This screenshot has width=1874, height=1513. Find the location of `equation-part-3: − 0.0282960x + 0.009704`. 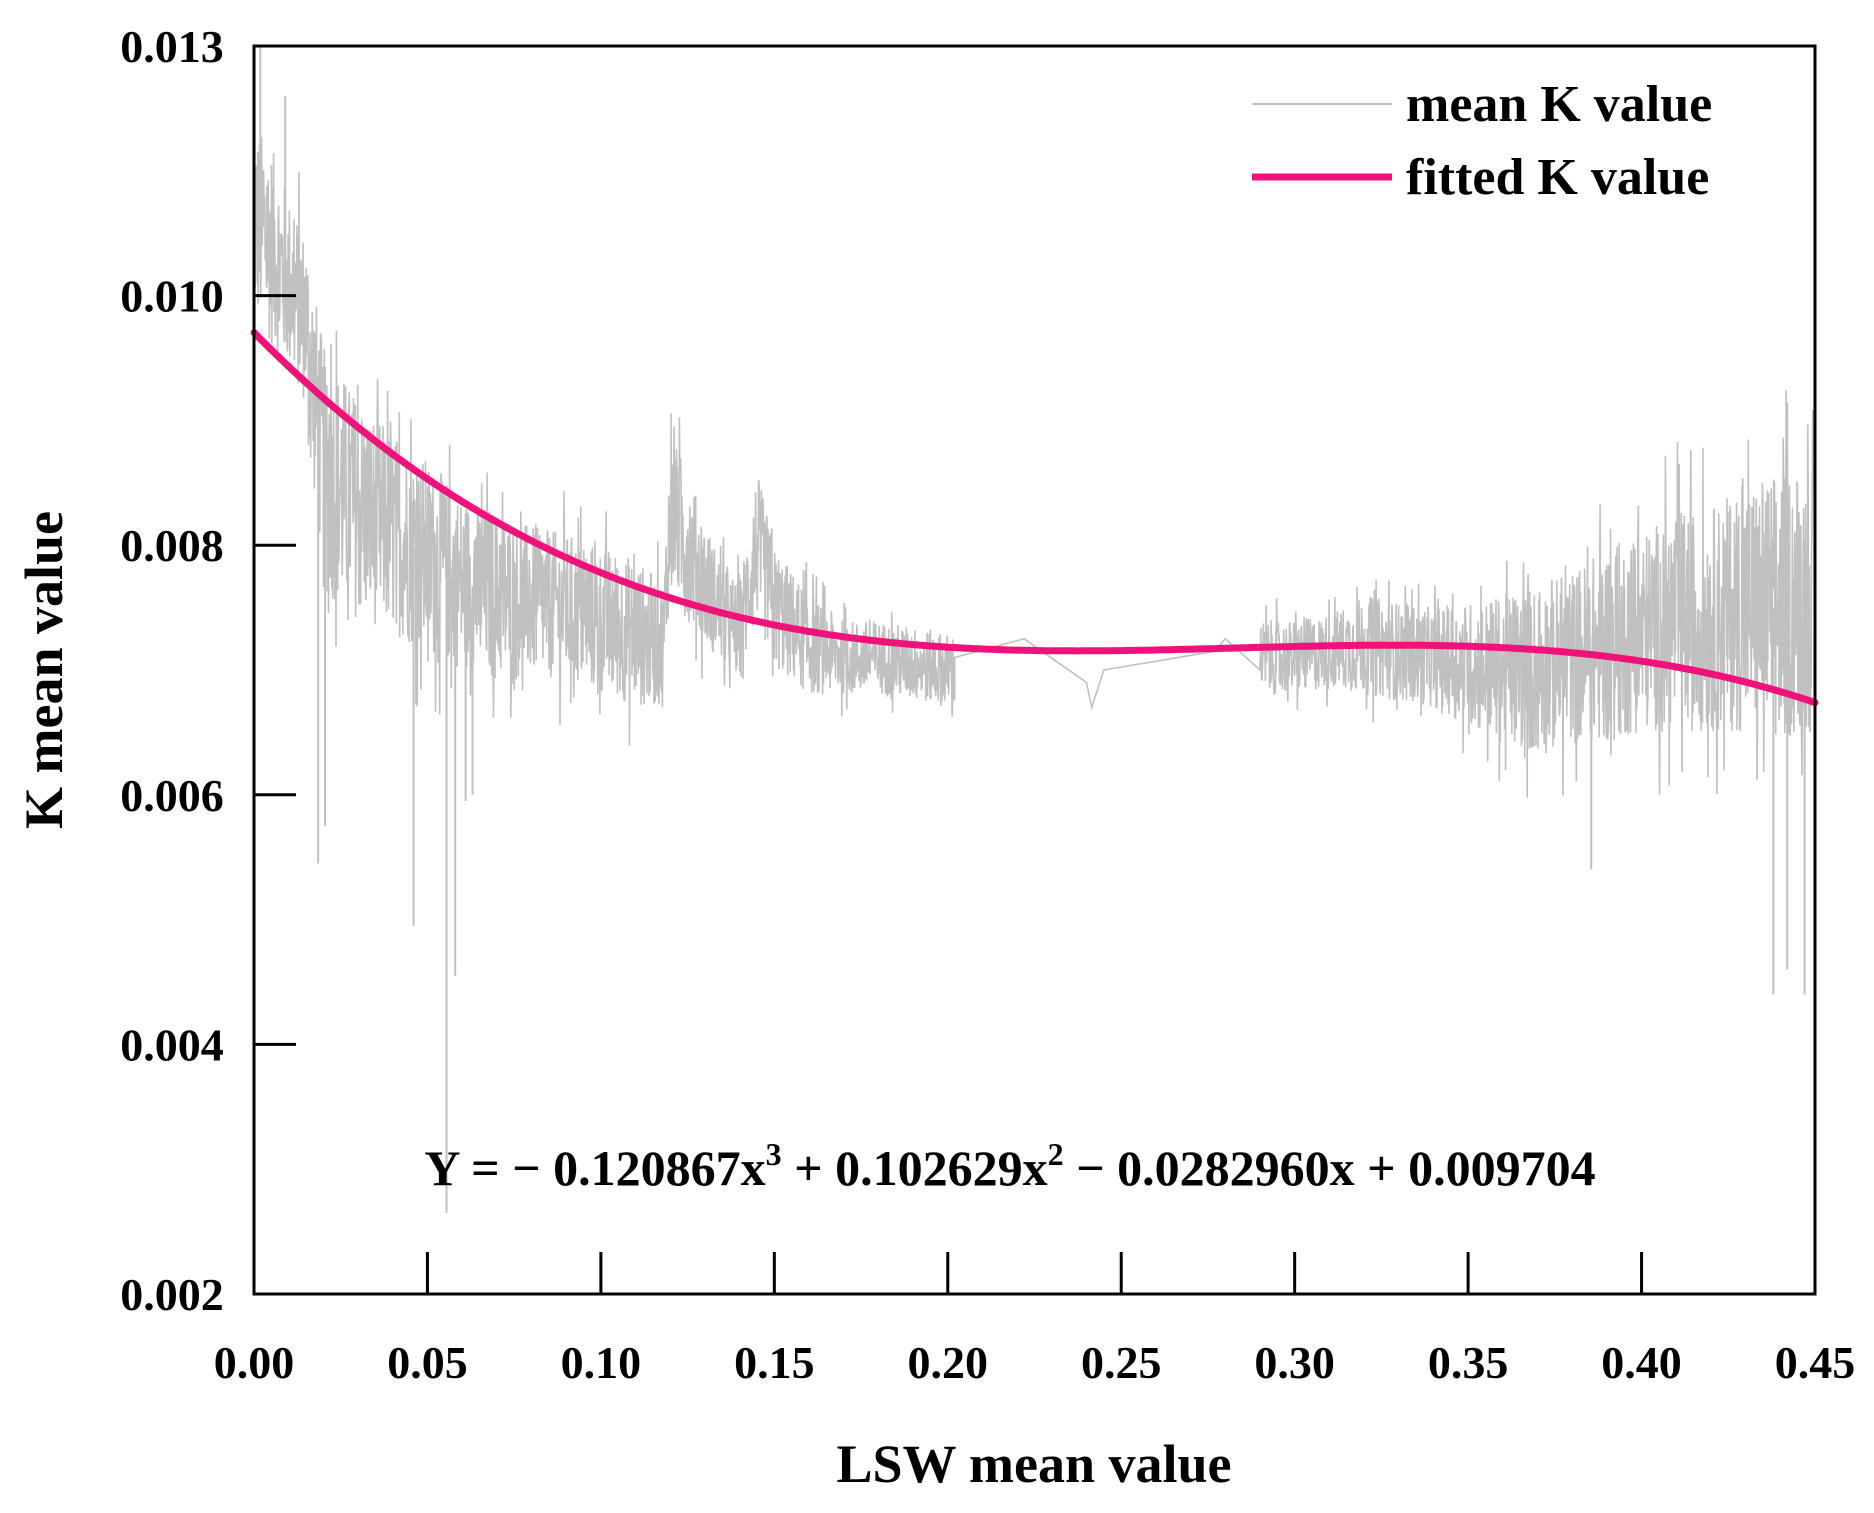

equation-part-3: − 0.0282960x + 0.009704 is located at coordinates (1330, 1168).